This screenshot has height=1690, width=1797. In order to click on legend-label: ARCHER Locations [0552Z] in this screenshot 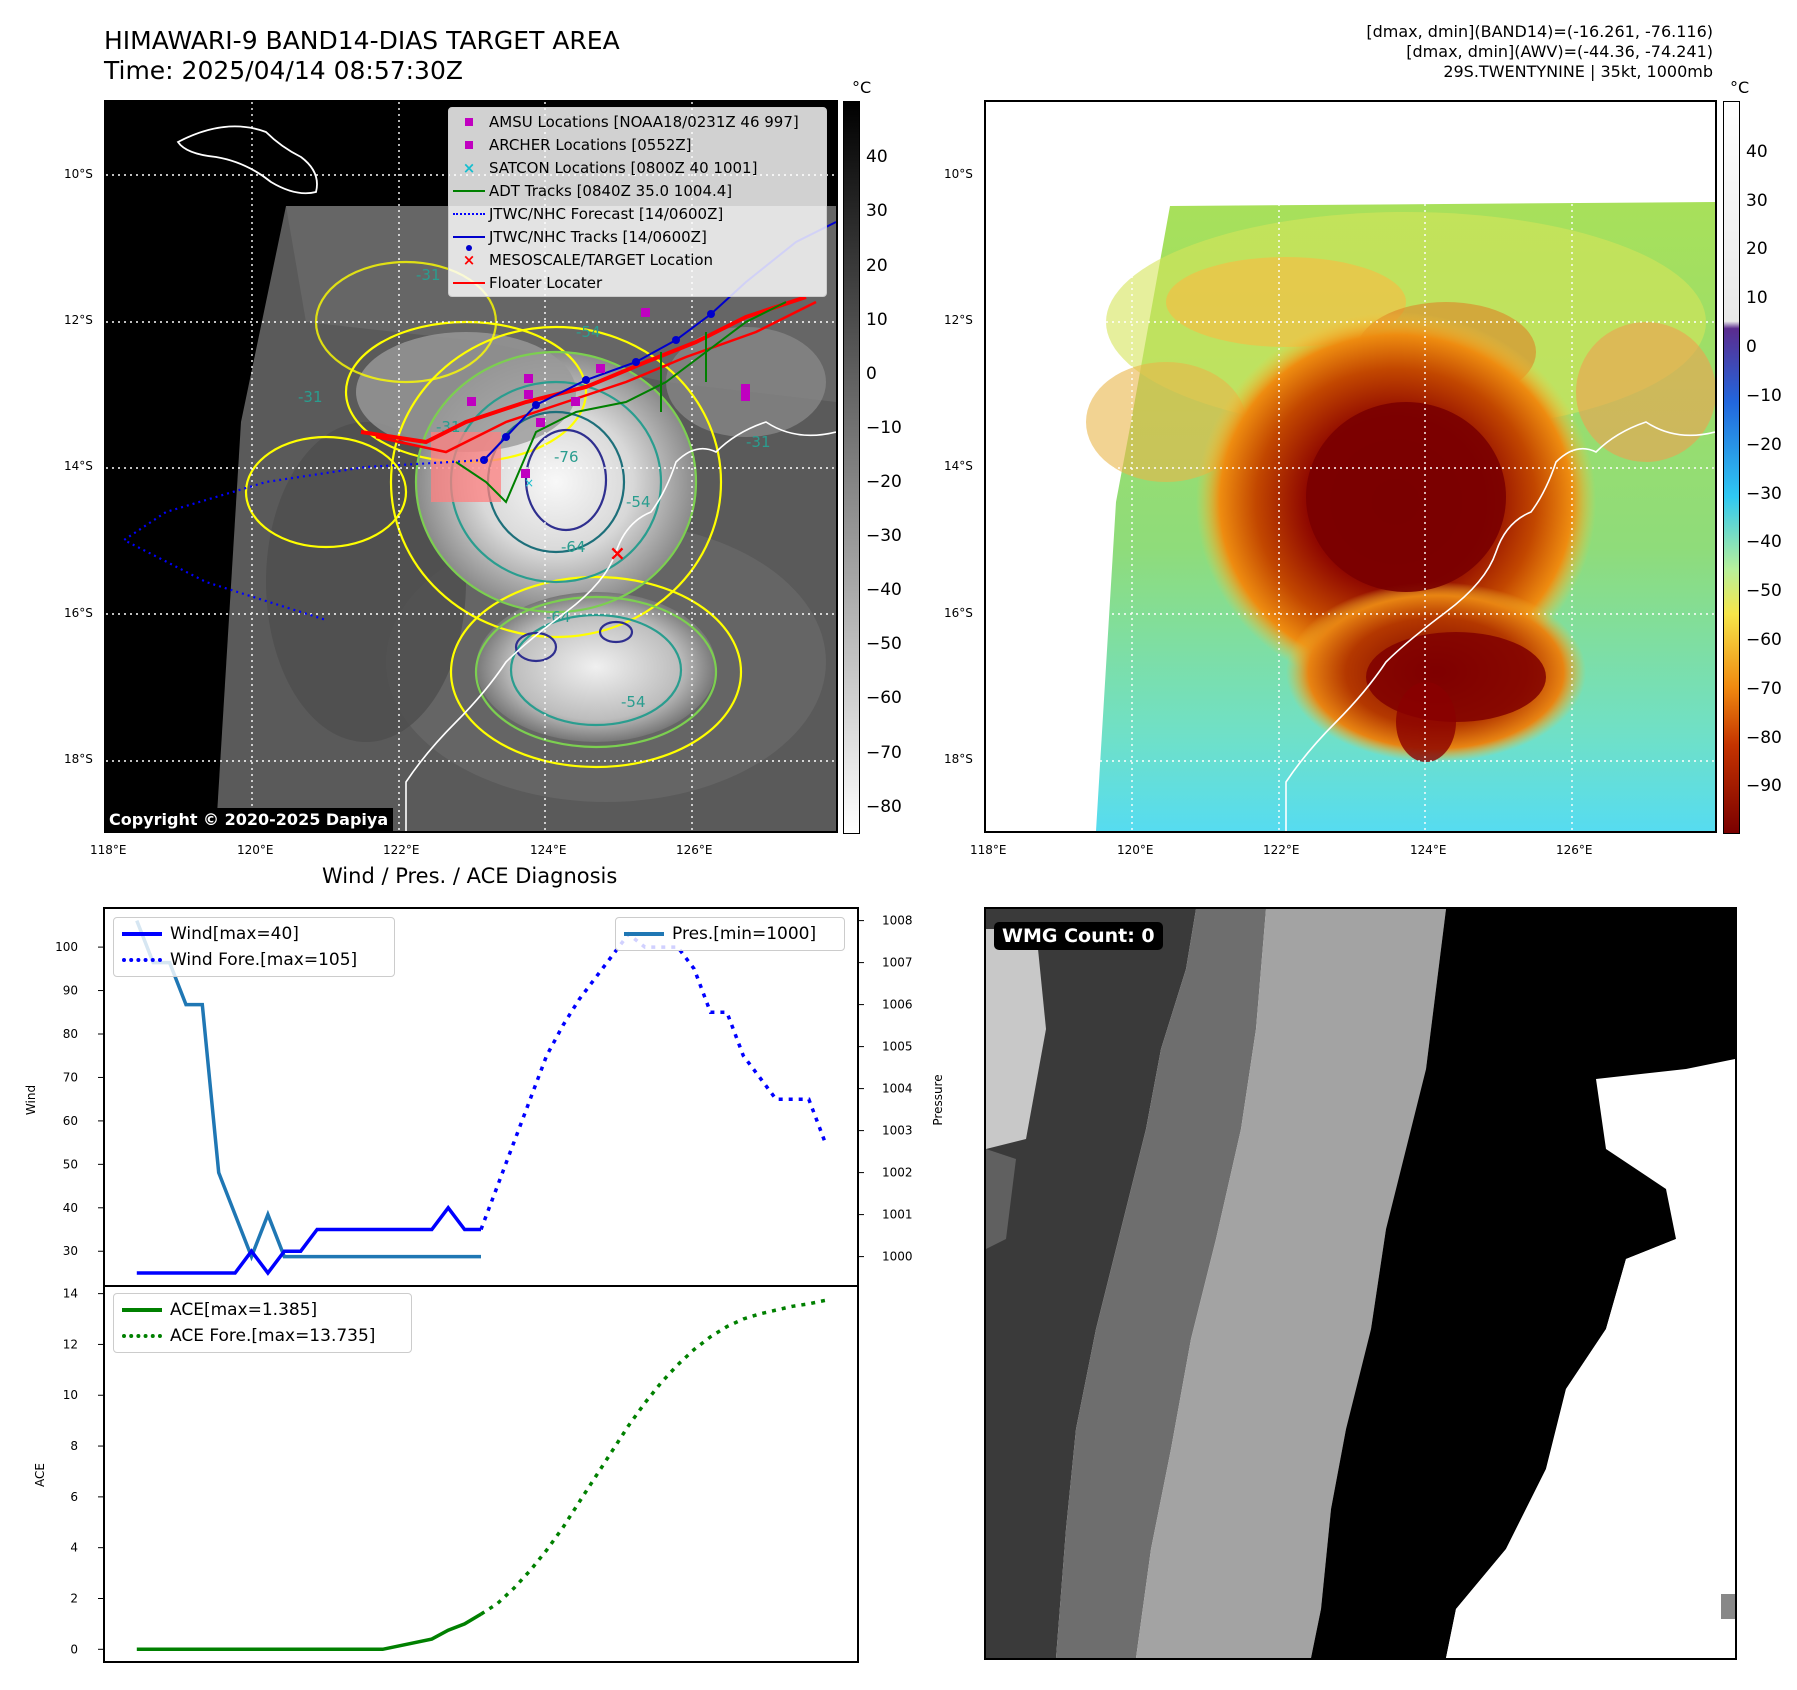, I will do `click(590, 144)`.